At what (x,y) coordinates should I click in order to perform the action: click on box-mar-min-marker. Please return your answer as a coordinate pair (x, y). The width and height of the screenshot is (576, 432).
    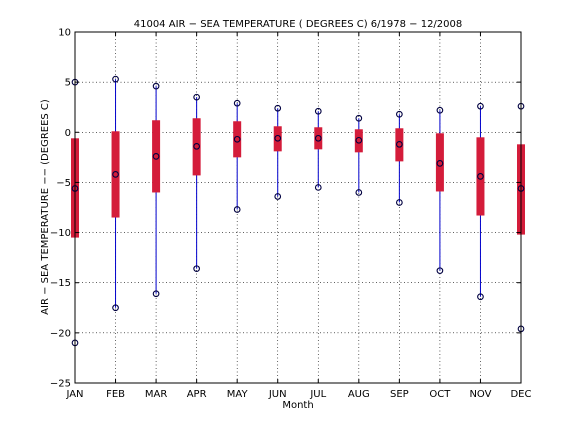
    Looking at the image, I should click on (156, 294).